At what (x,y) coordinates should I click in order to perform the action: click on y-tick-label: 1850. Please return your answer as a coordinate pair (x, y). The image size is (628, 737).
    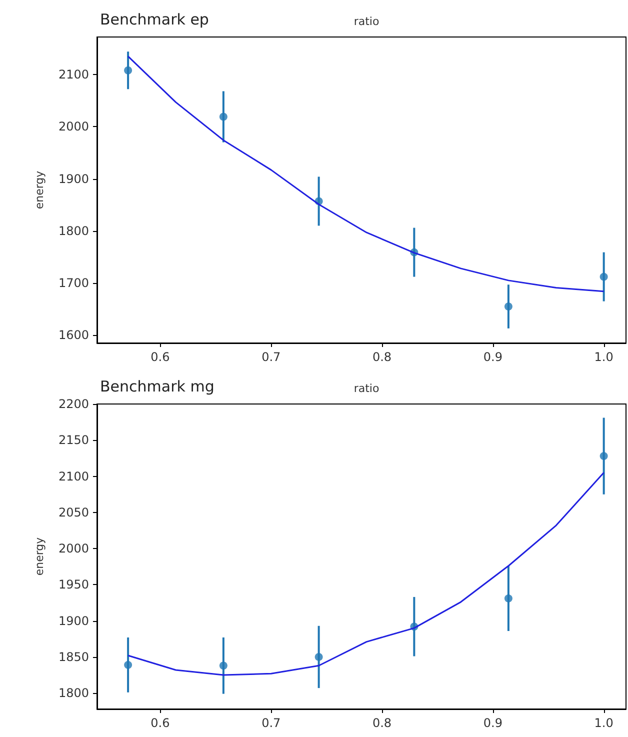
    Looking at the image, I should click on (73, 657).